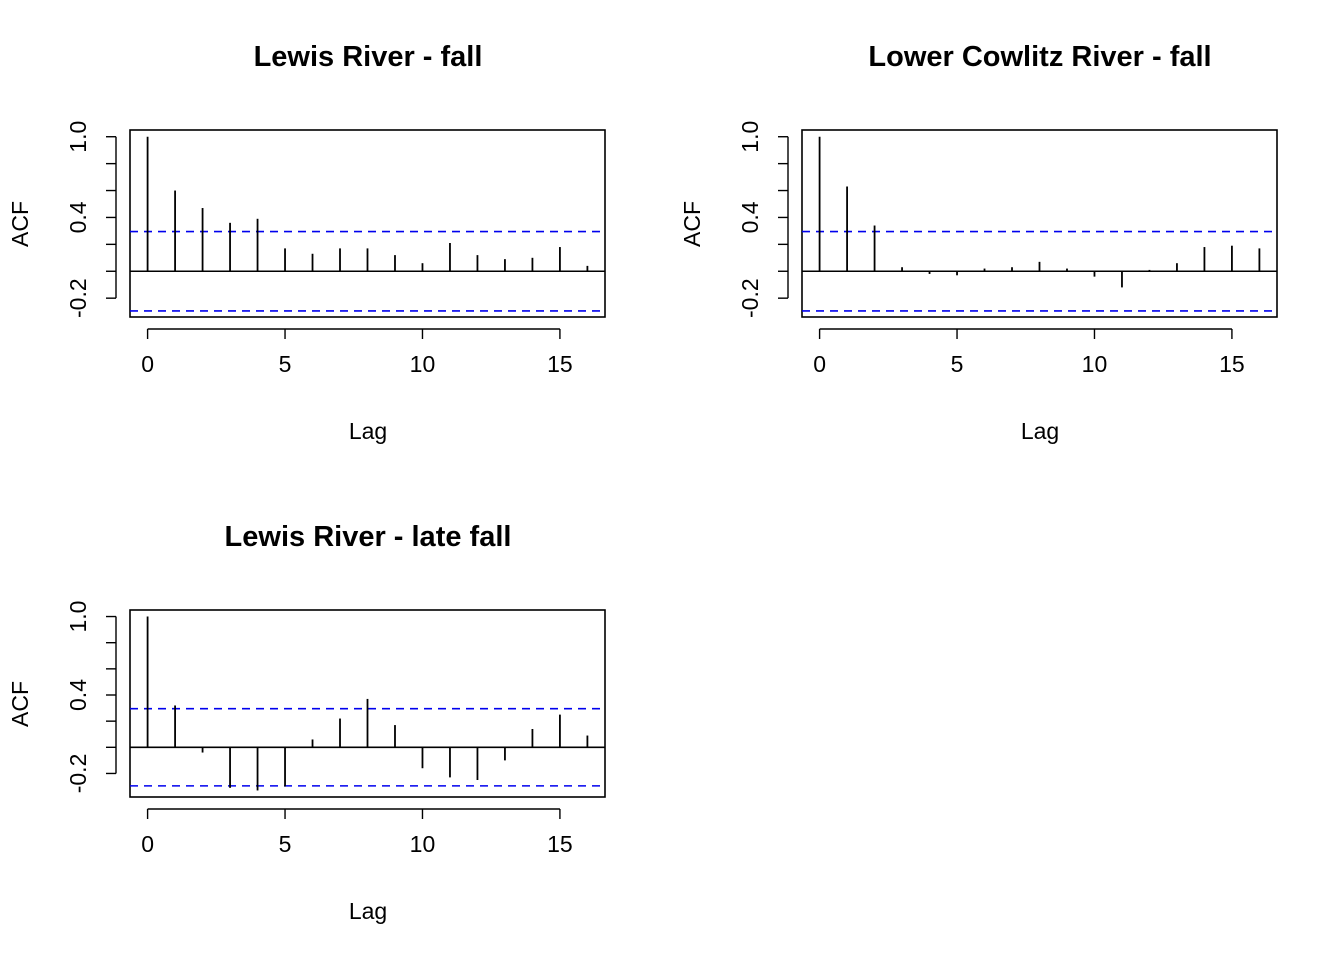 The height and width of the screenshot is (960, 1344). What do you see at coordinates (1039, 57) in the screenshot?
I see `chart-title: Lower Cowlitz River - fall` at bounding box center [1039, 57].